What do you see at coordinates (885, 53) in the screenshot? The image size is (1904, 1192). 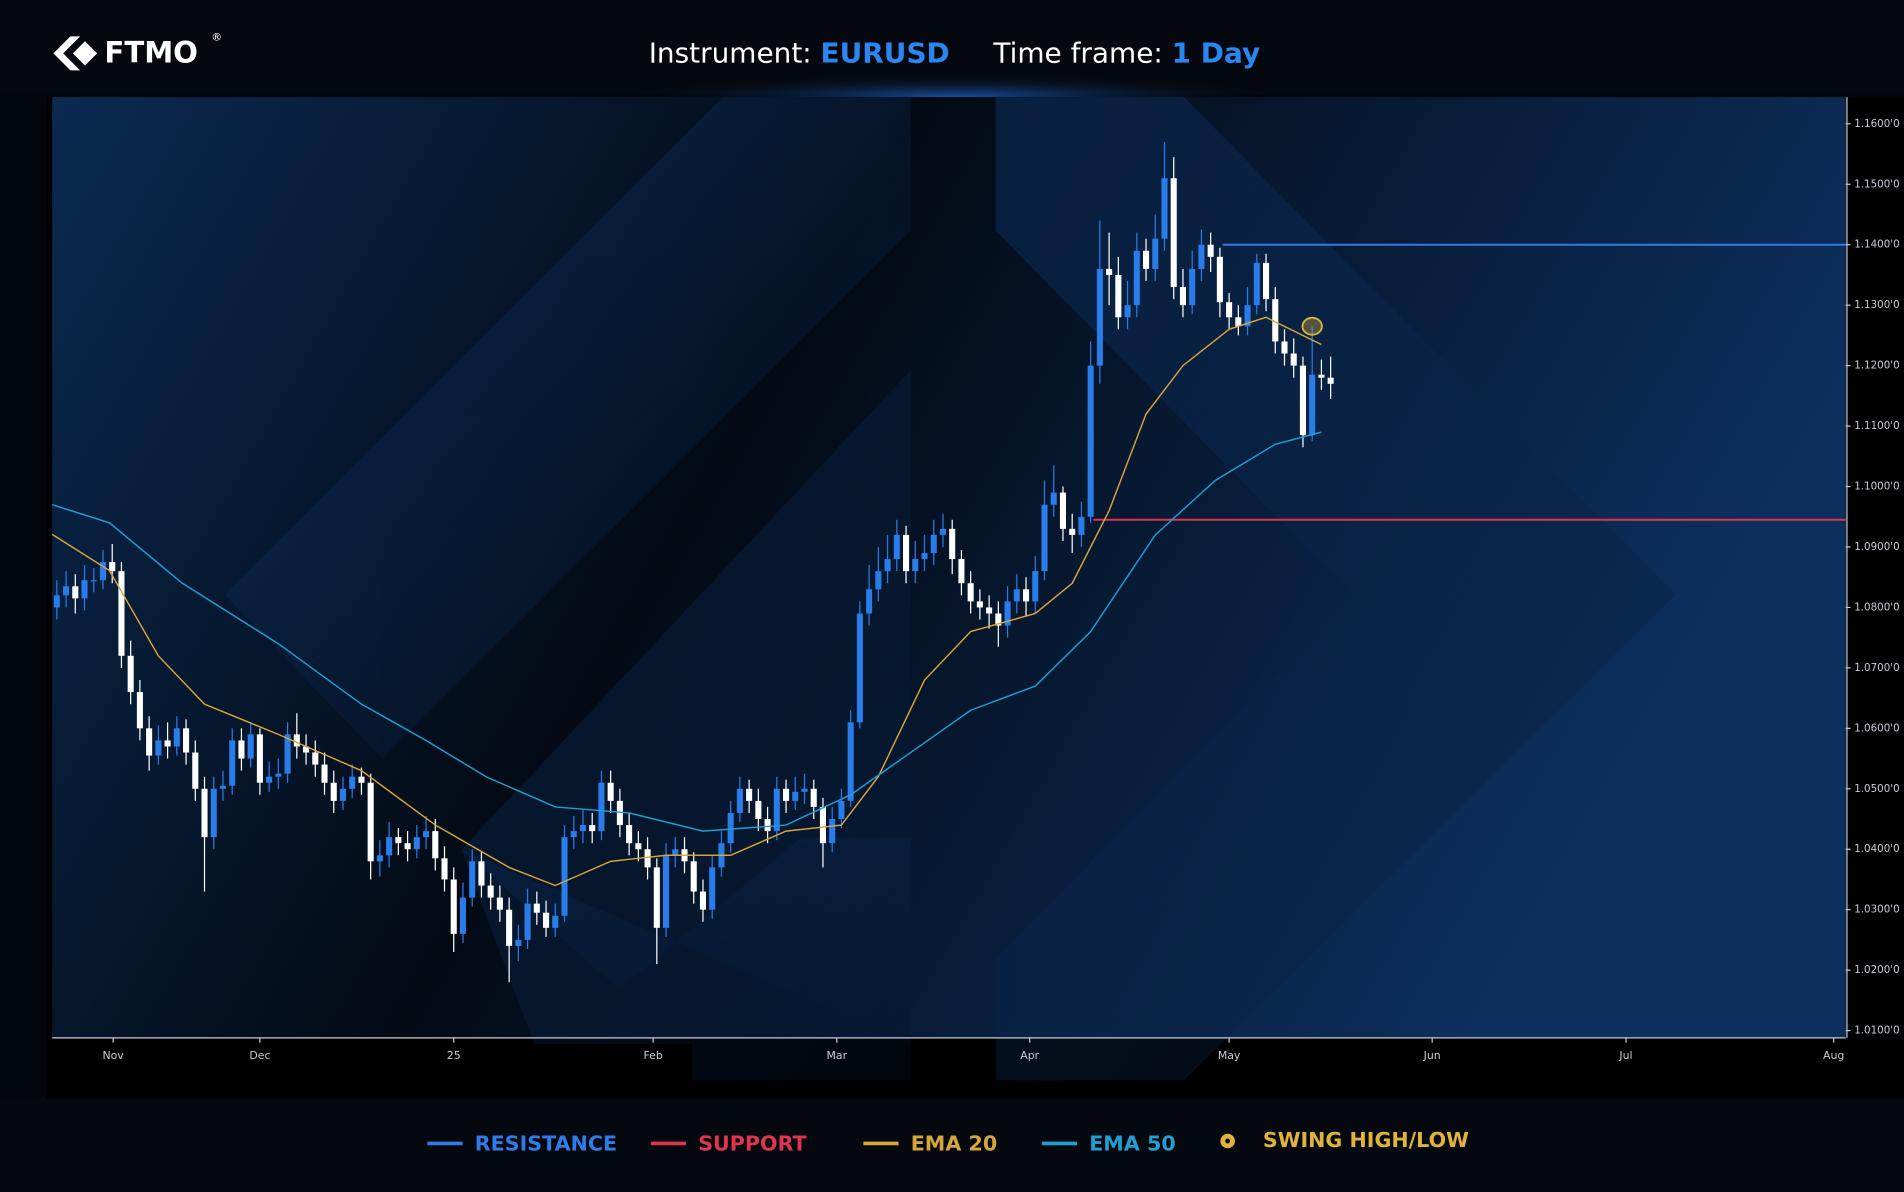 I see `instrument: EURUSD` at bounding box center [885, 53].